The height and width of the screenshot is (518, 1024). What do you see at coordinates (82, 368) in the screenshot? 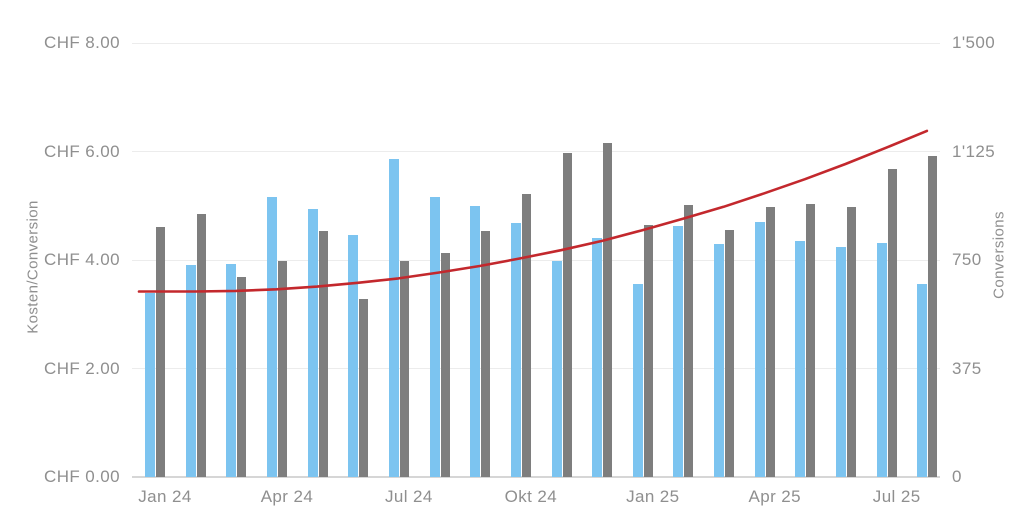
I see `left-axis-tick: CHF 2.00` at bounding box center [82, 368].